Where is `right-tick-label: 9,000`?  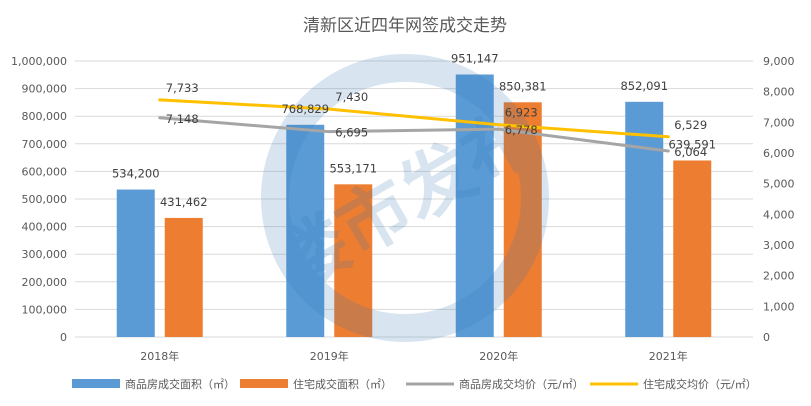 right-tick-label: 9,000 is located at coordinates (779, 61).